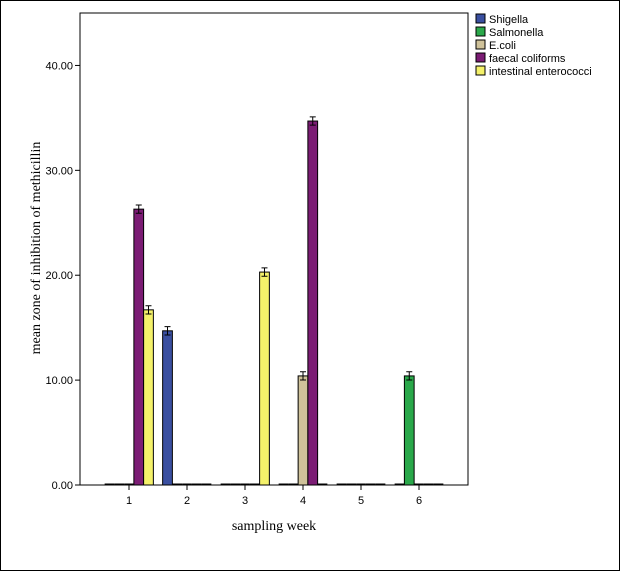 This screenshot has height=571, width=620. I want to click on x-tick-label-3: 4, so click(303, 501).